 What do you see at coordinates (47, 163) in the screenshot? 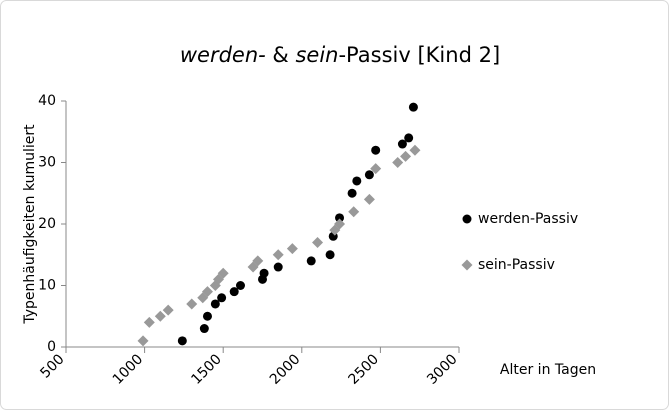
I see `y-tick-label: 30` at bounding box center [47, 163].